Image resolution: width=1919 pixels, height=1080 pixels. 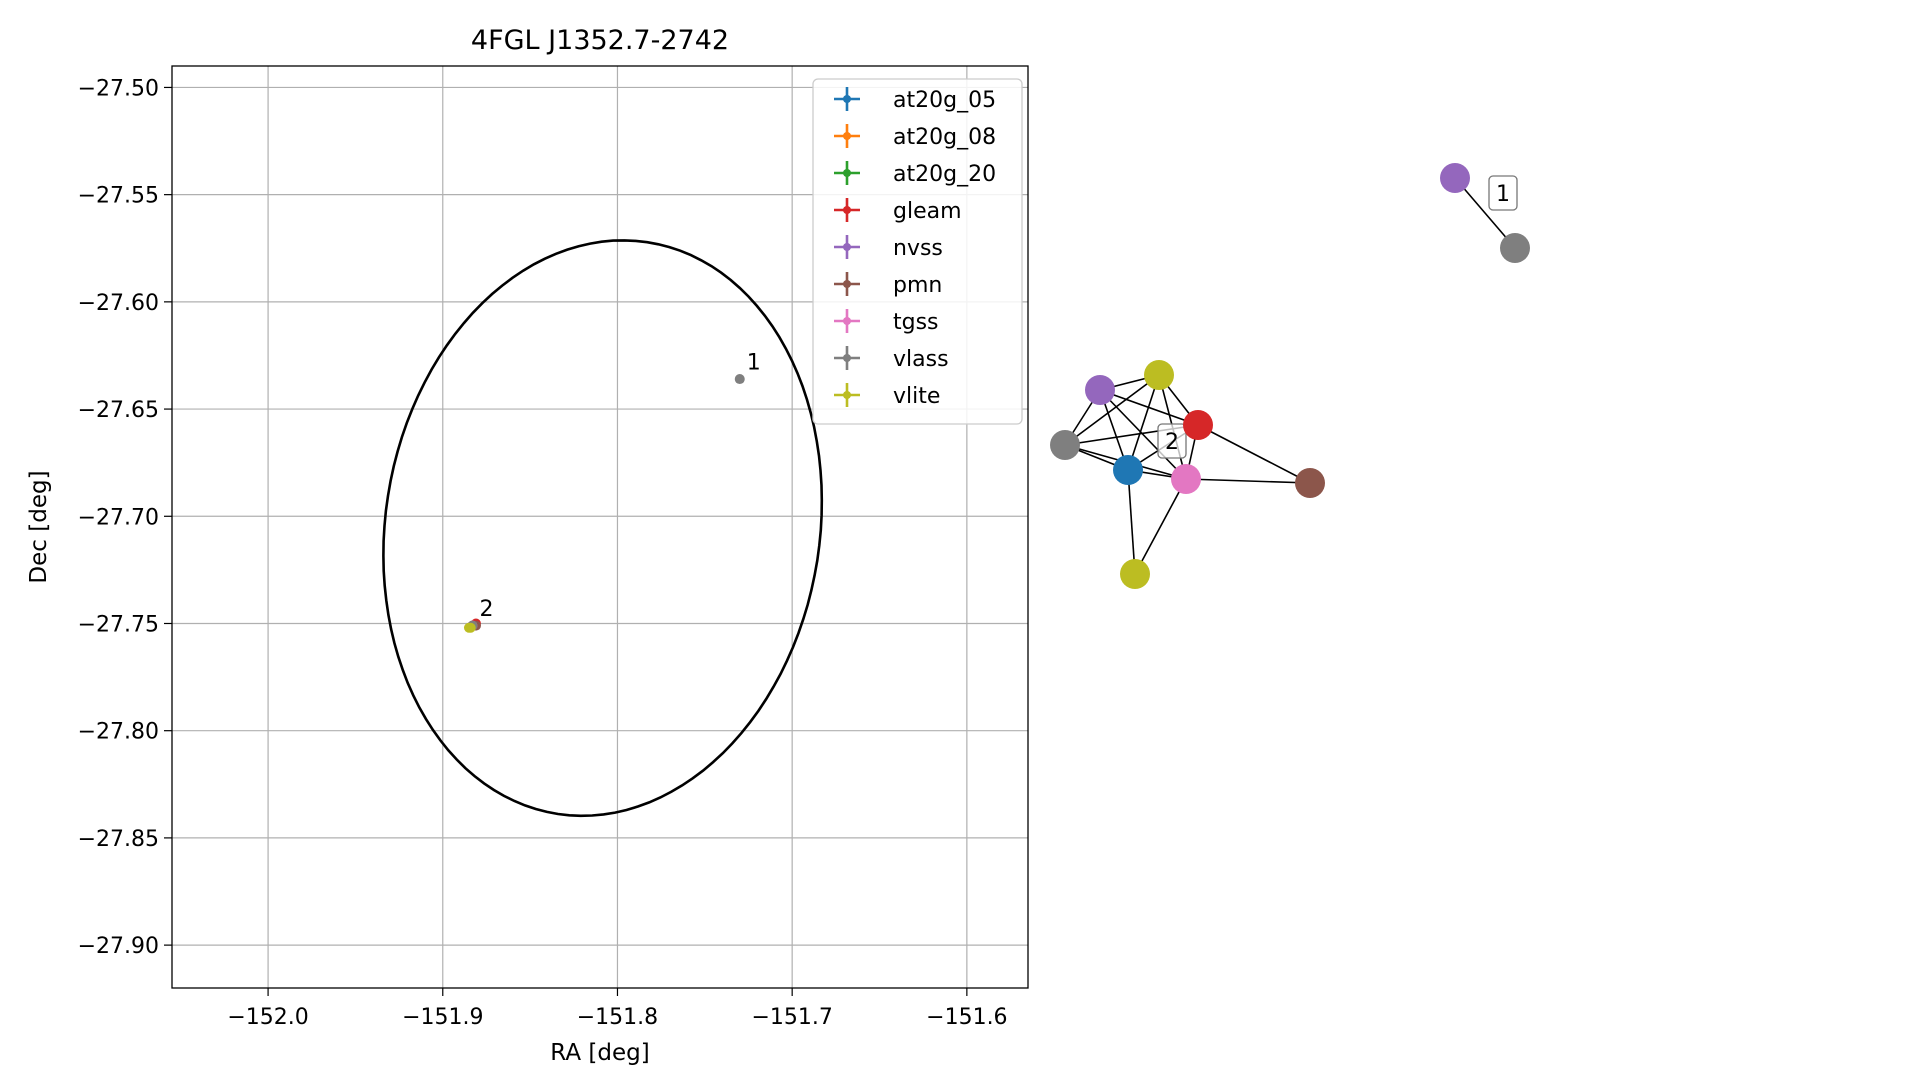 I want to click on network-node-g2_vlass, so click(x=1065, y=445).